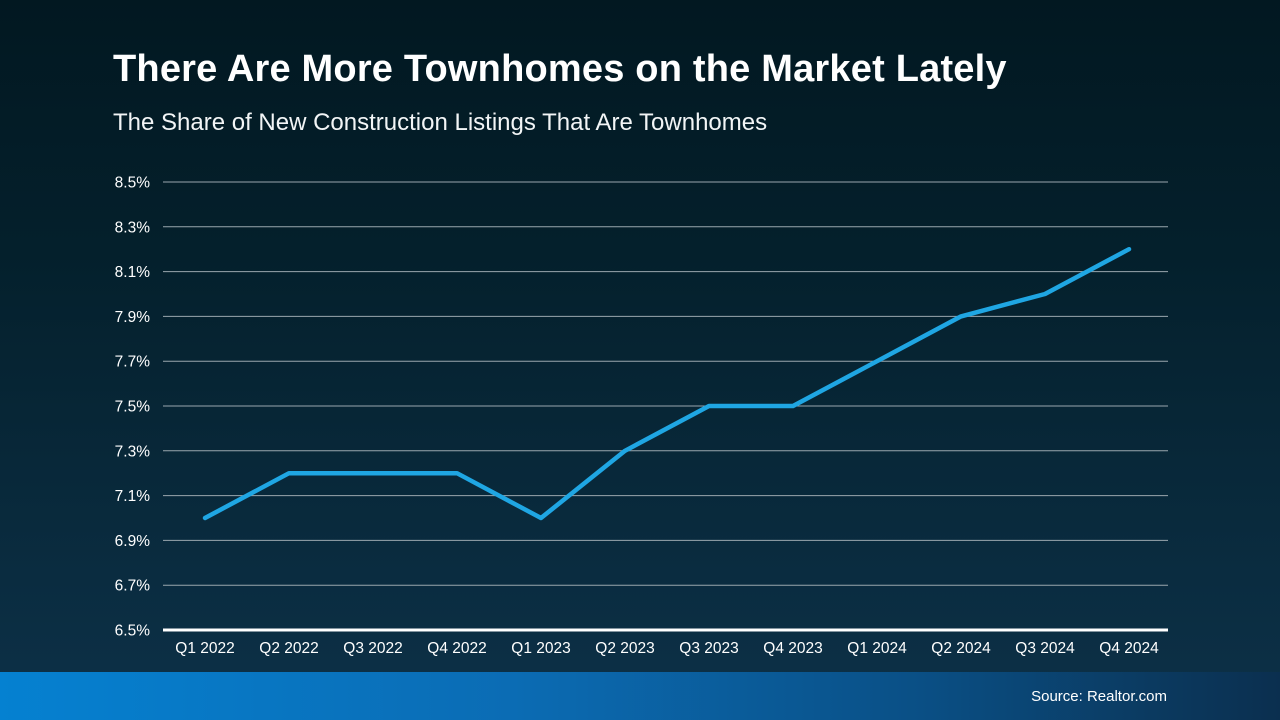  Describe the element at coordinates (133, 451) in the screenshot. I see `y-tick-label: 7.3%` at that location.